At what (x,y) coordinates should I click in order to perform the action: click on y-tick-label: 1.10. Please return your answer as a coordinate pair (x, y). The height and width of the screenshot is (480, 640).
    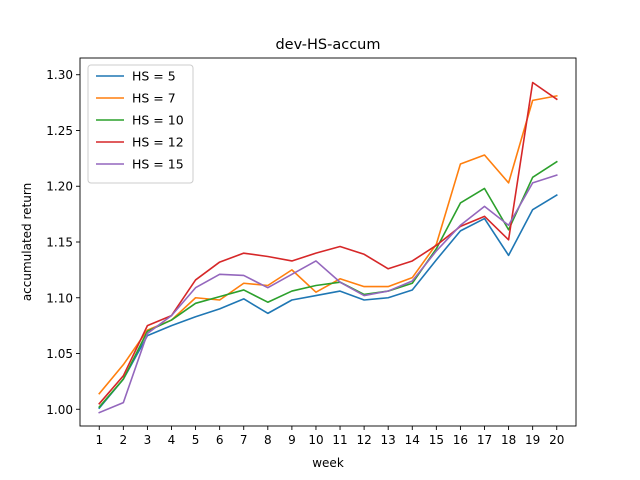
    Looking at the image, I should click on (59, 298).